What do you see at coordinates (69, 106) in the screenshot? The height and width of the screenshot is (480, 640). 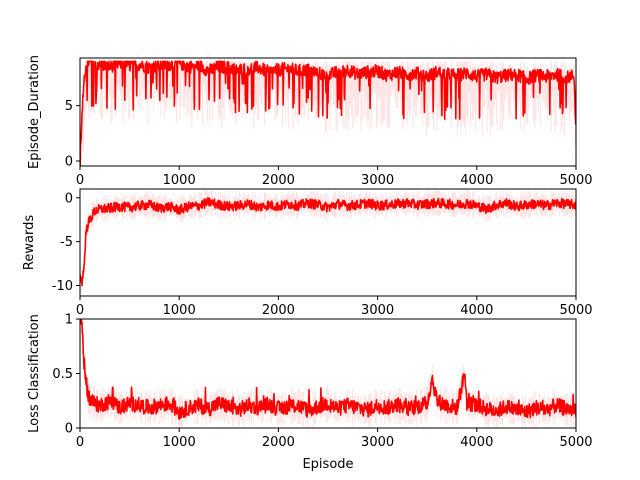 I see `y-tick-label: 5` at bounding box center [69, 106].